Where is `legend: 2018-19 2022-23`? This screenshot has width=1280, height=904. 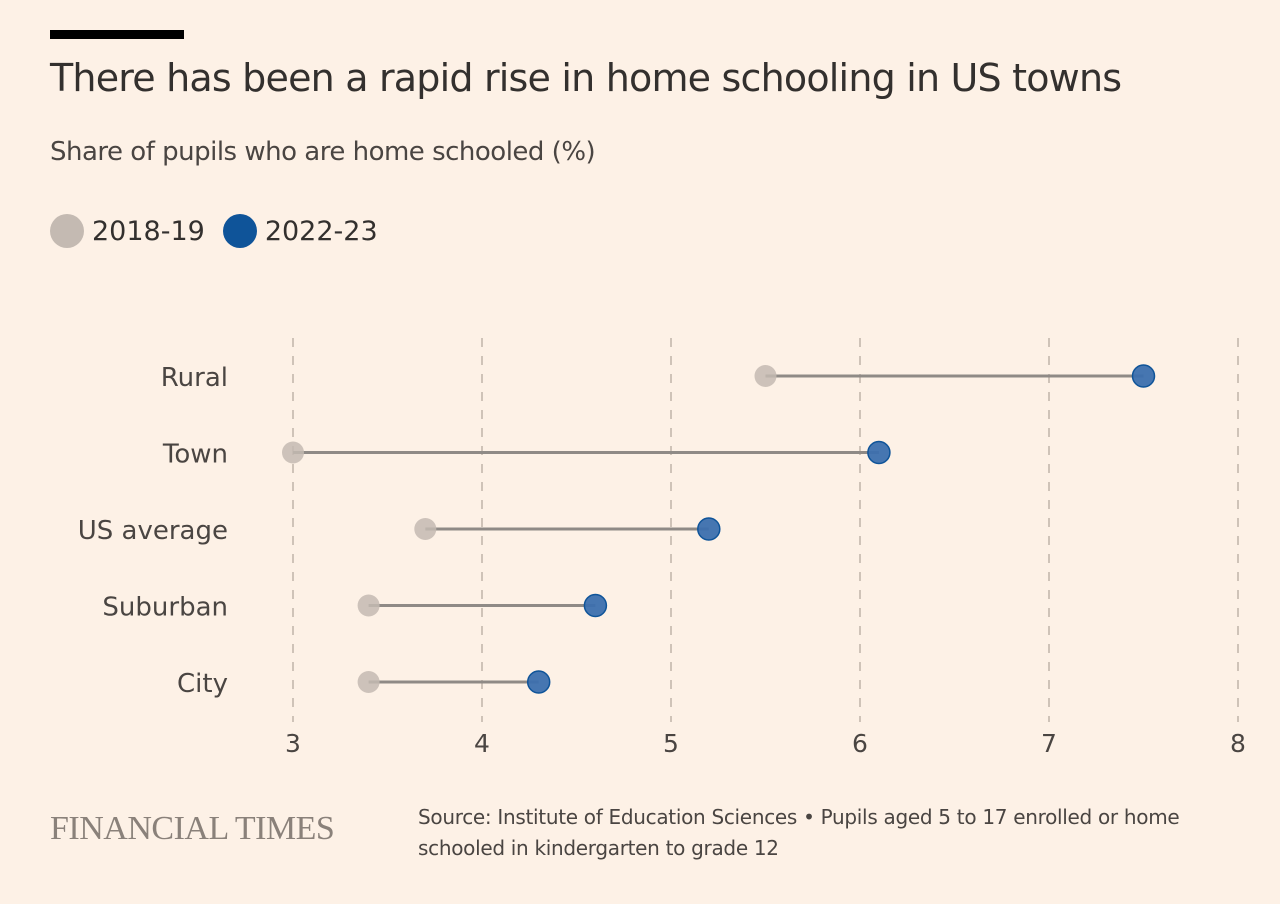
legend: 2018-19 2022-23 is located at coordinates (223, 231).